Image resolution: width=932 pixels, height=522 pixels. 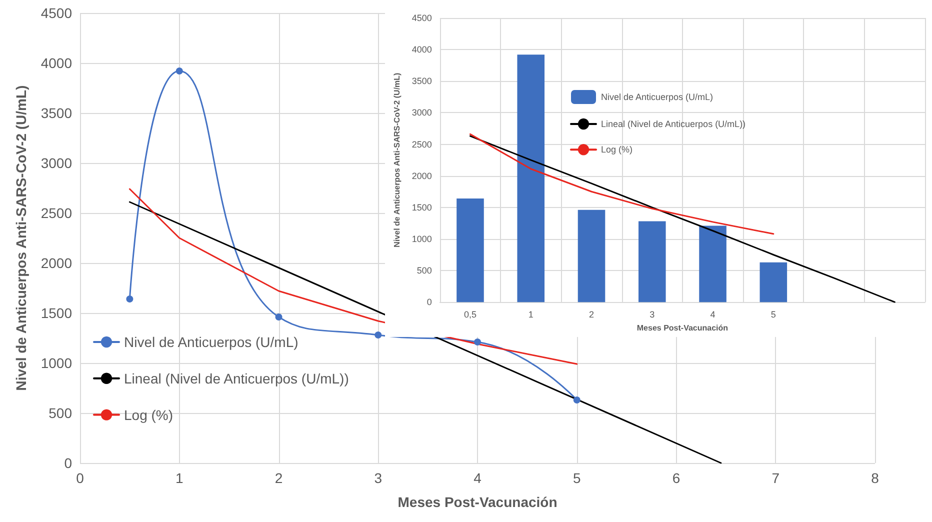 I want to click on x-tick-label: 0,5, so click(x=470, y=315).